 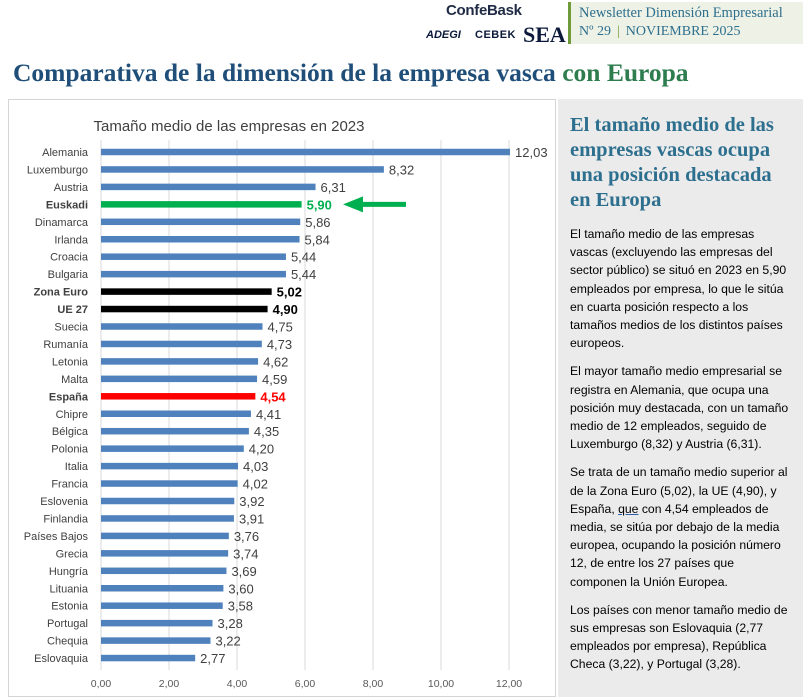 I want to click on category-label: Italia, so click(x=77, y=467).